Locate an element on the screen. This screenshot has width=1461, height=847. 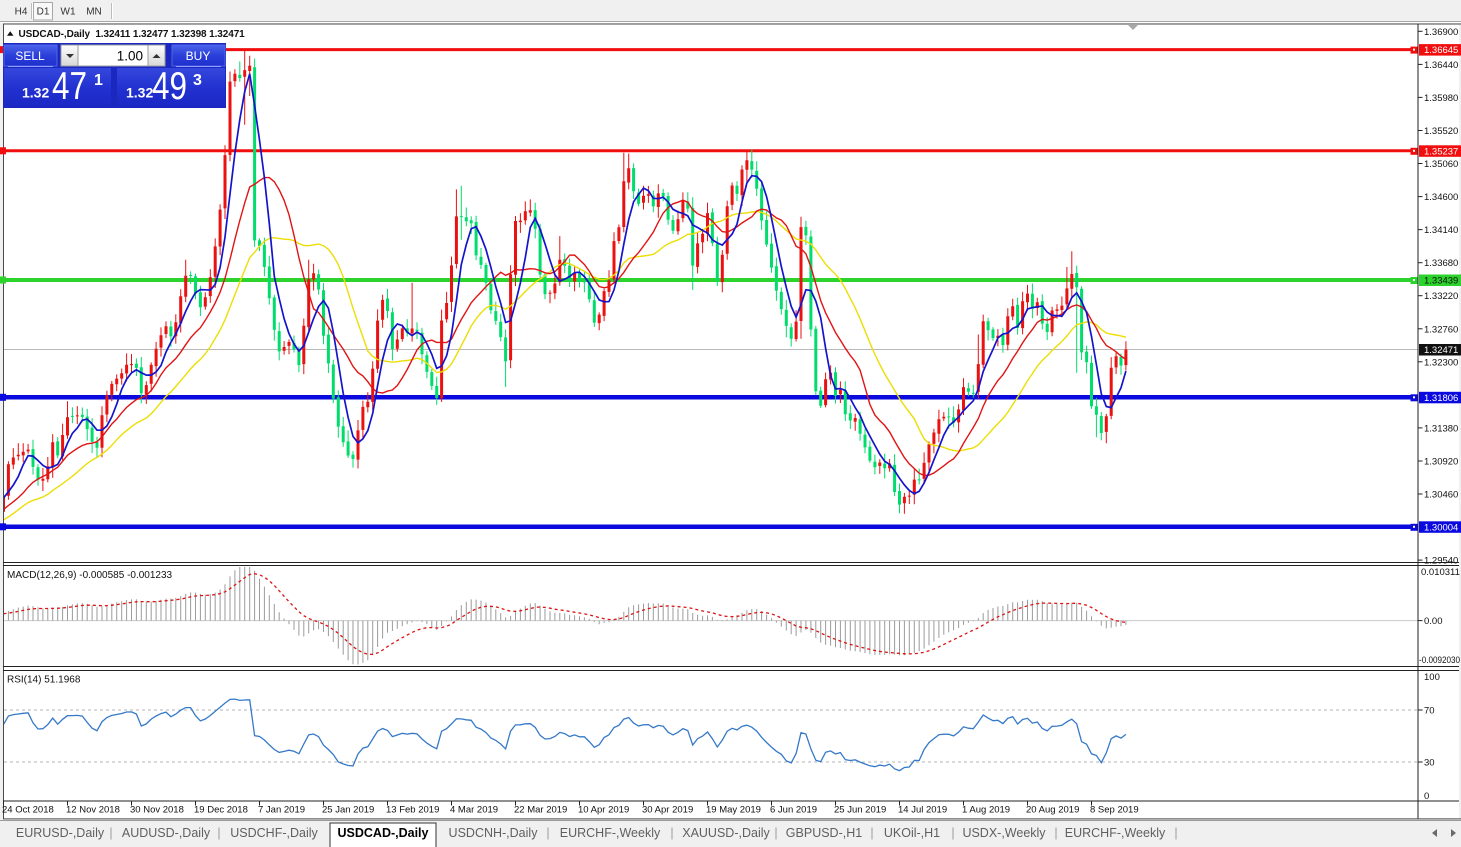
svg-text: 1.35980 is located at coordinates (1441, 98).